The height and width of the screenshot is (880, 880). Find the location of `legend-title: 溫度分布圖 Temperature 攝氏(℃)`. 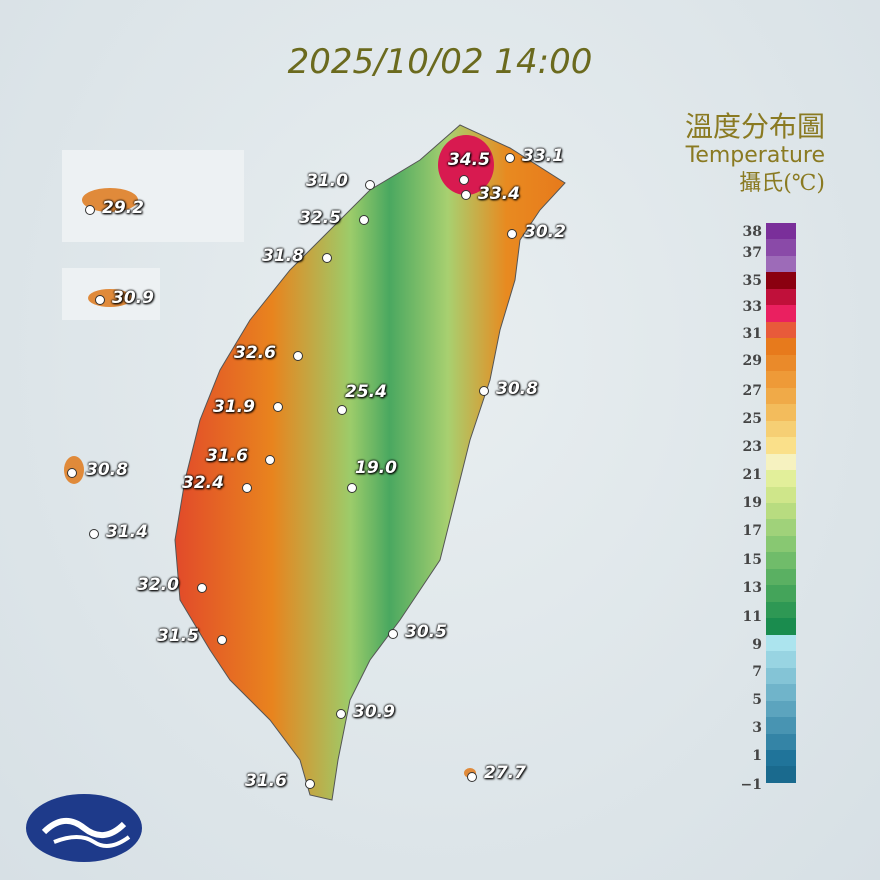

legend-title: 溫度分布圖 Temperature 攝氏(℃) is located at coordinates (755, 155).